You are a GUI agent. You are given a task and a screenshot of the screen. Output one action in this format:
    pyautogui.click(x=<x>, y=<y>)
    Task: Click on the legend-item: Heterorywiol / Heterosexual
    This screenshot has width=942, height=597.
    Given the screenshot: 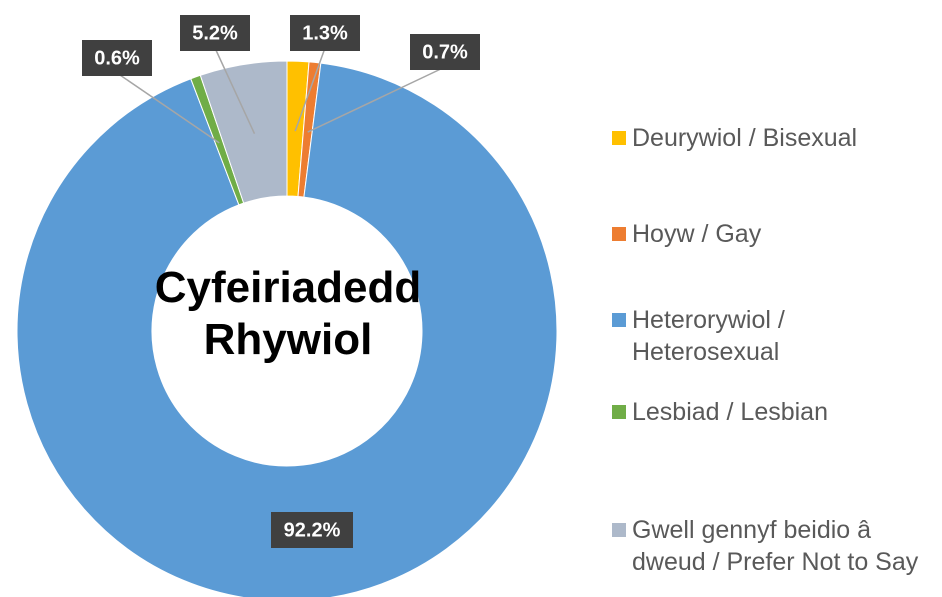 What is the action you would take?
    pyautogui.click(x=772, y=336)
    